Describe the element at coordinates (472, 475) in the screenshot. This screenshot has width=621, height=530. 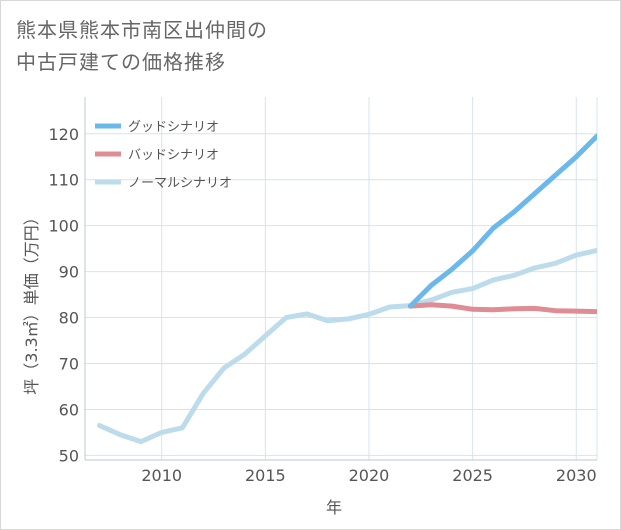
I see `x-tick-label: 2025` at that location.